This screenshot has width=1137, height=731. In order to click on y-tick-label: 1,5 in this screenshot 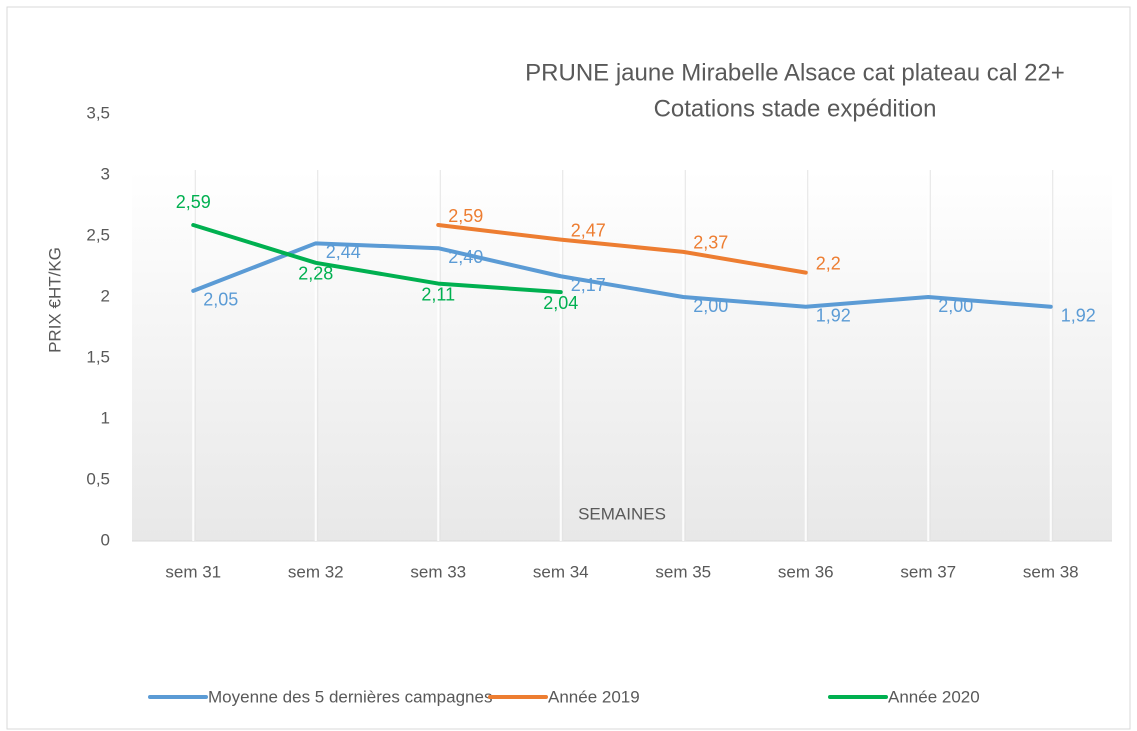, I will do `click(98, 356)`.